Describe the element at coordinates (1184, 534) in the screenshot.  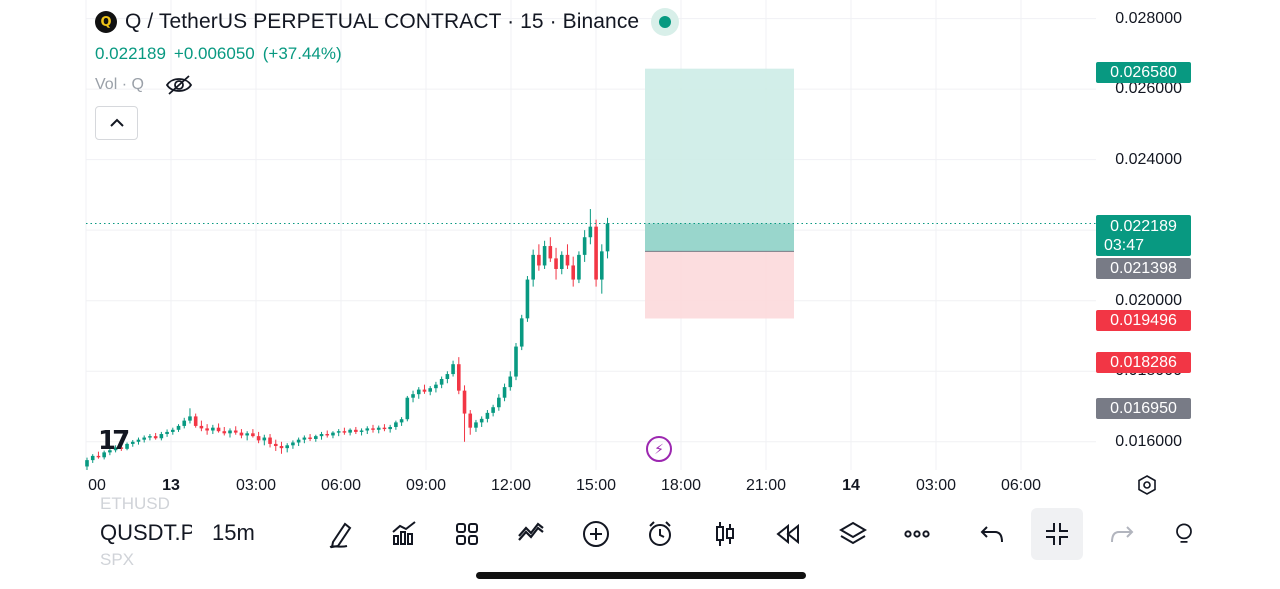
I see `bulb-button` at that location.